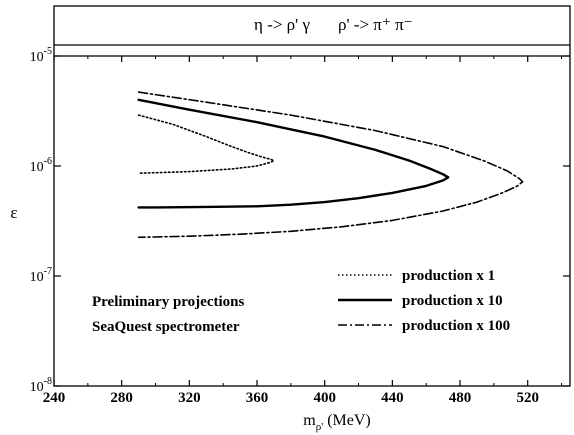  I want to click on x-axis-label-subscript: ρ', so click(319, 427).